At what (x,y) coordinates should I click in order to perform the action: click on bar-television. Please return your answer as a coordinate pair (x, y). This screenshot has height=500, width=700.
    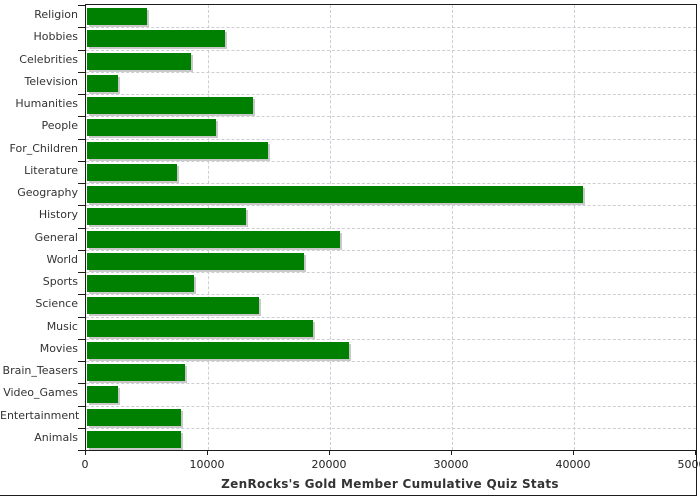
    Looking at the image, I should click on (102, 83).